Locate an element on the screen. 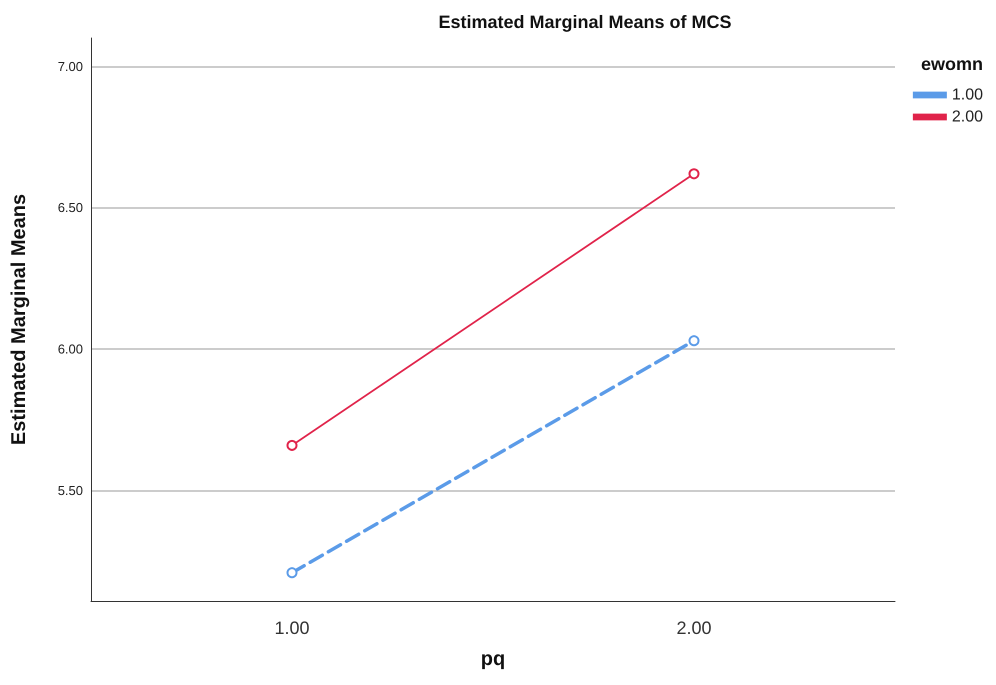 The height and width of the screenshot is (685, 996). x-axis-title: pq is located at coordinates (493, 659).